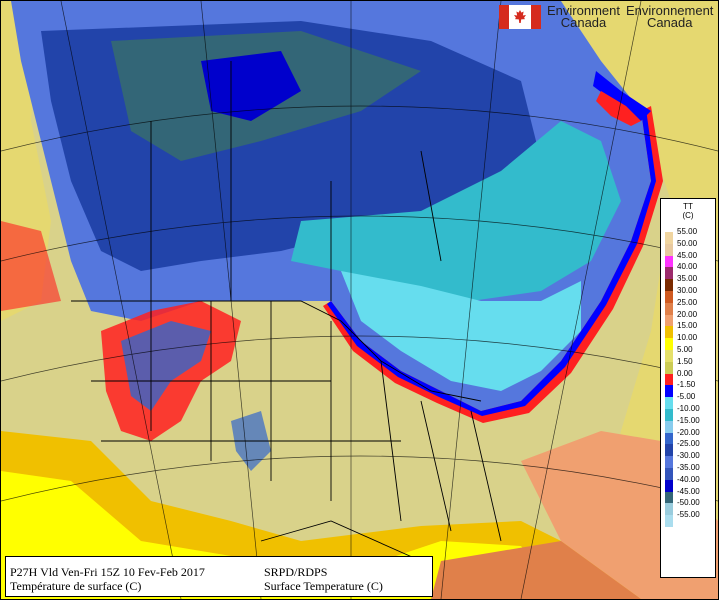  I want to click on org-name-fr: Environnement, so click(669, 10).